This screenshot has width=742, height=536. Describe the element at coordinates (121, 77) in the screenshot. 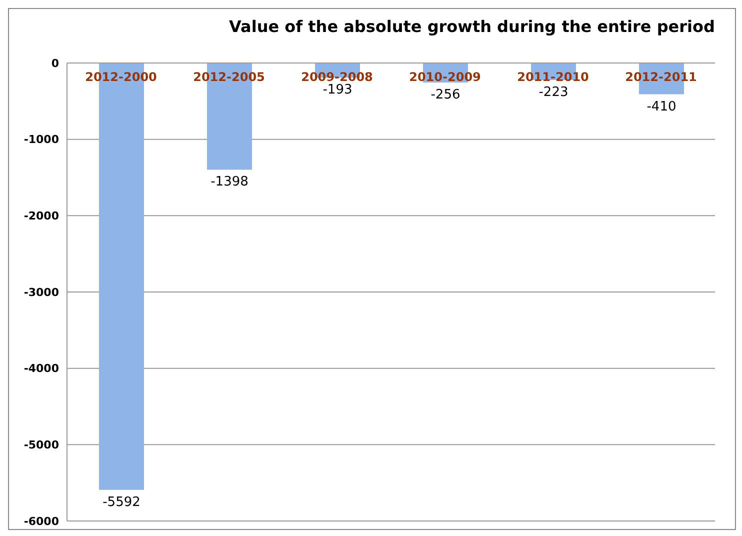

I see `x-tick-label: 2012-2000` at that location.